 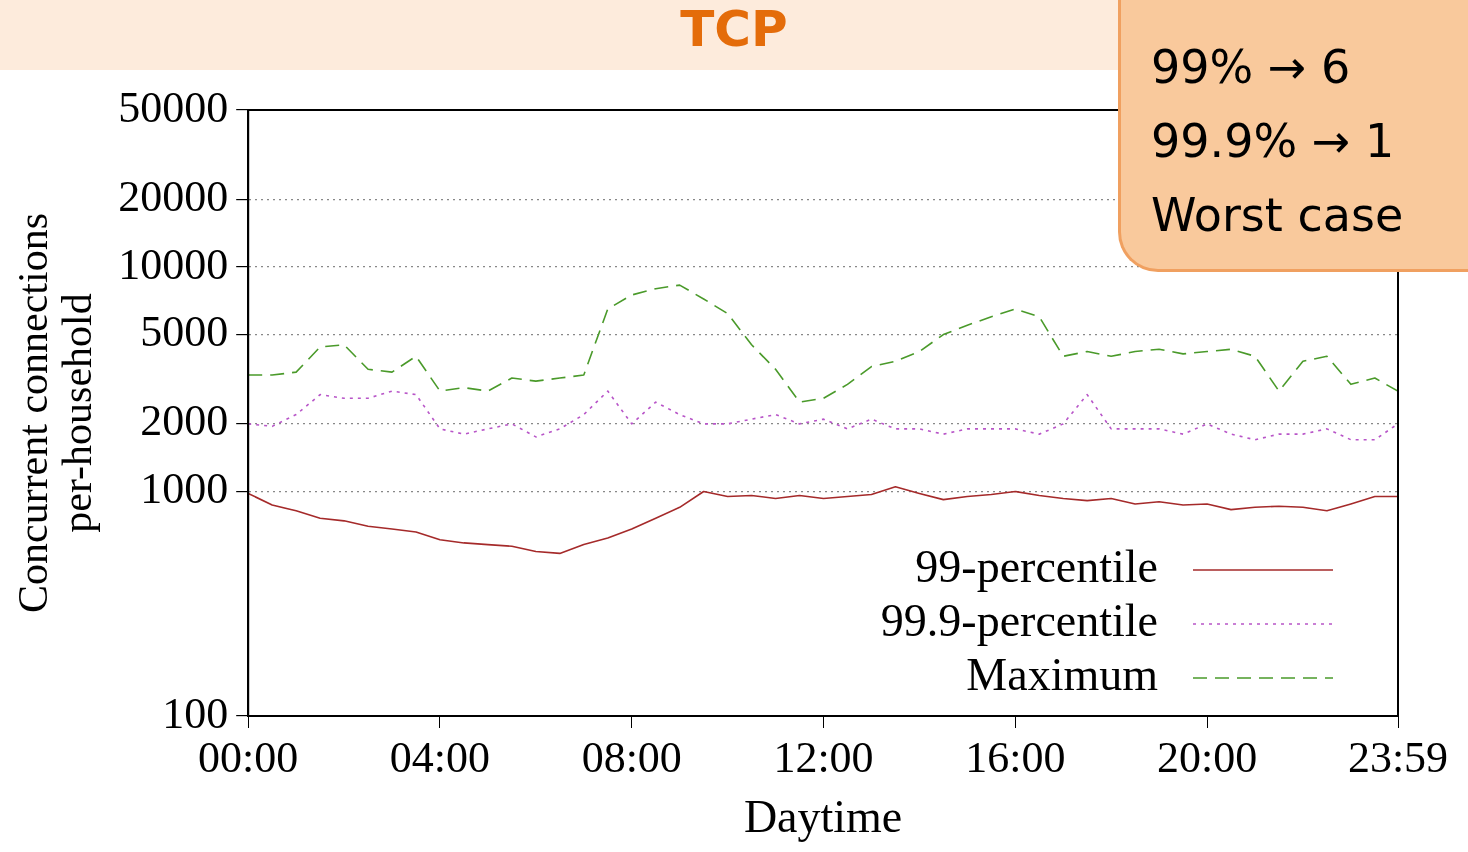 I want to click on y-axis-title: Concurrent connections per-household, so click(x=55, y=413).